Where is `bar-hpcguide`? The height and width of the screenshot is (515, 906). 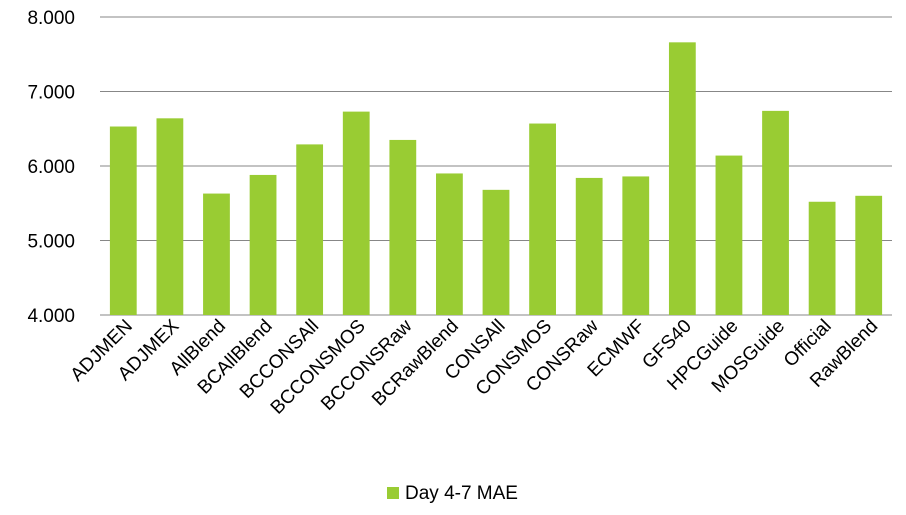
bar-hpcguide is located at coordinates (729, 235).